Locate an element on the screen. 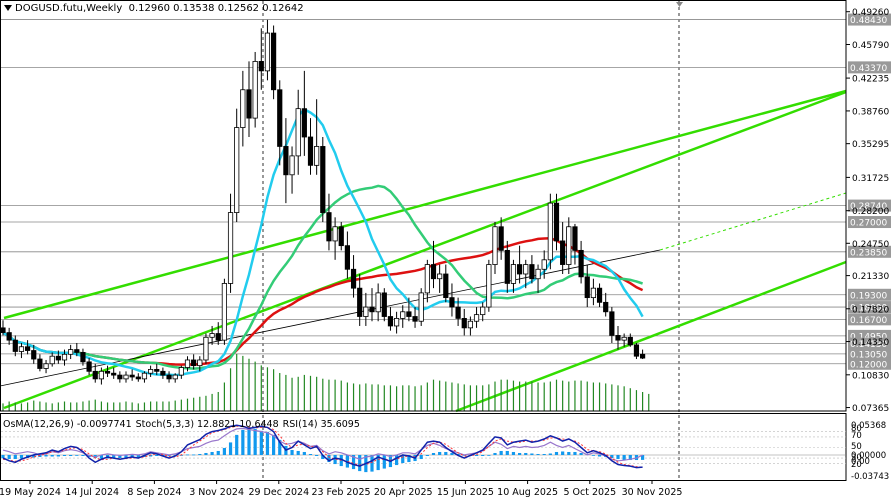  level-label: 0.28740 is located at coordinates (868, 207).